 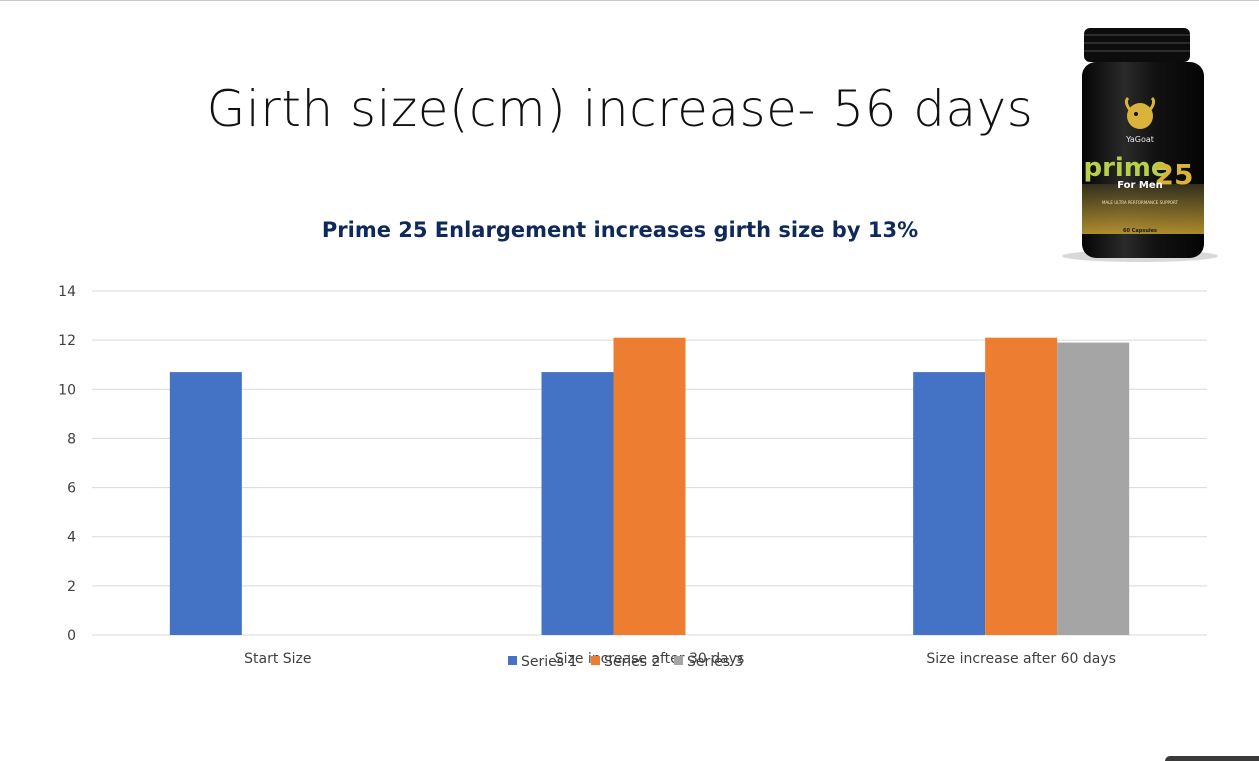 What do you see at coordinates (1140, 231) in the screenshot?
I see `product-count: 60 Capsules` at bounding box center [1140, 231].